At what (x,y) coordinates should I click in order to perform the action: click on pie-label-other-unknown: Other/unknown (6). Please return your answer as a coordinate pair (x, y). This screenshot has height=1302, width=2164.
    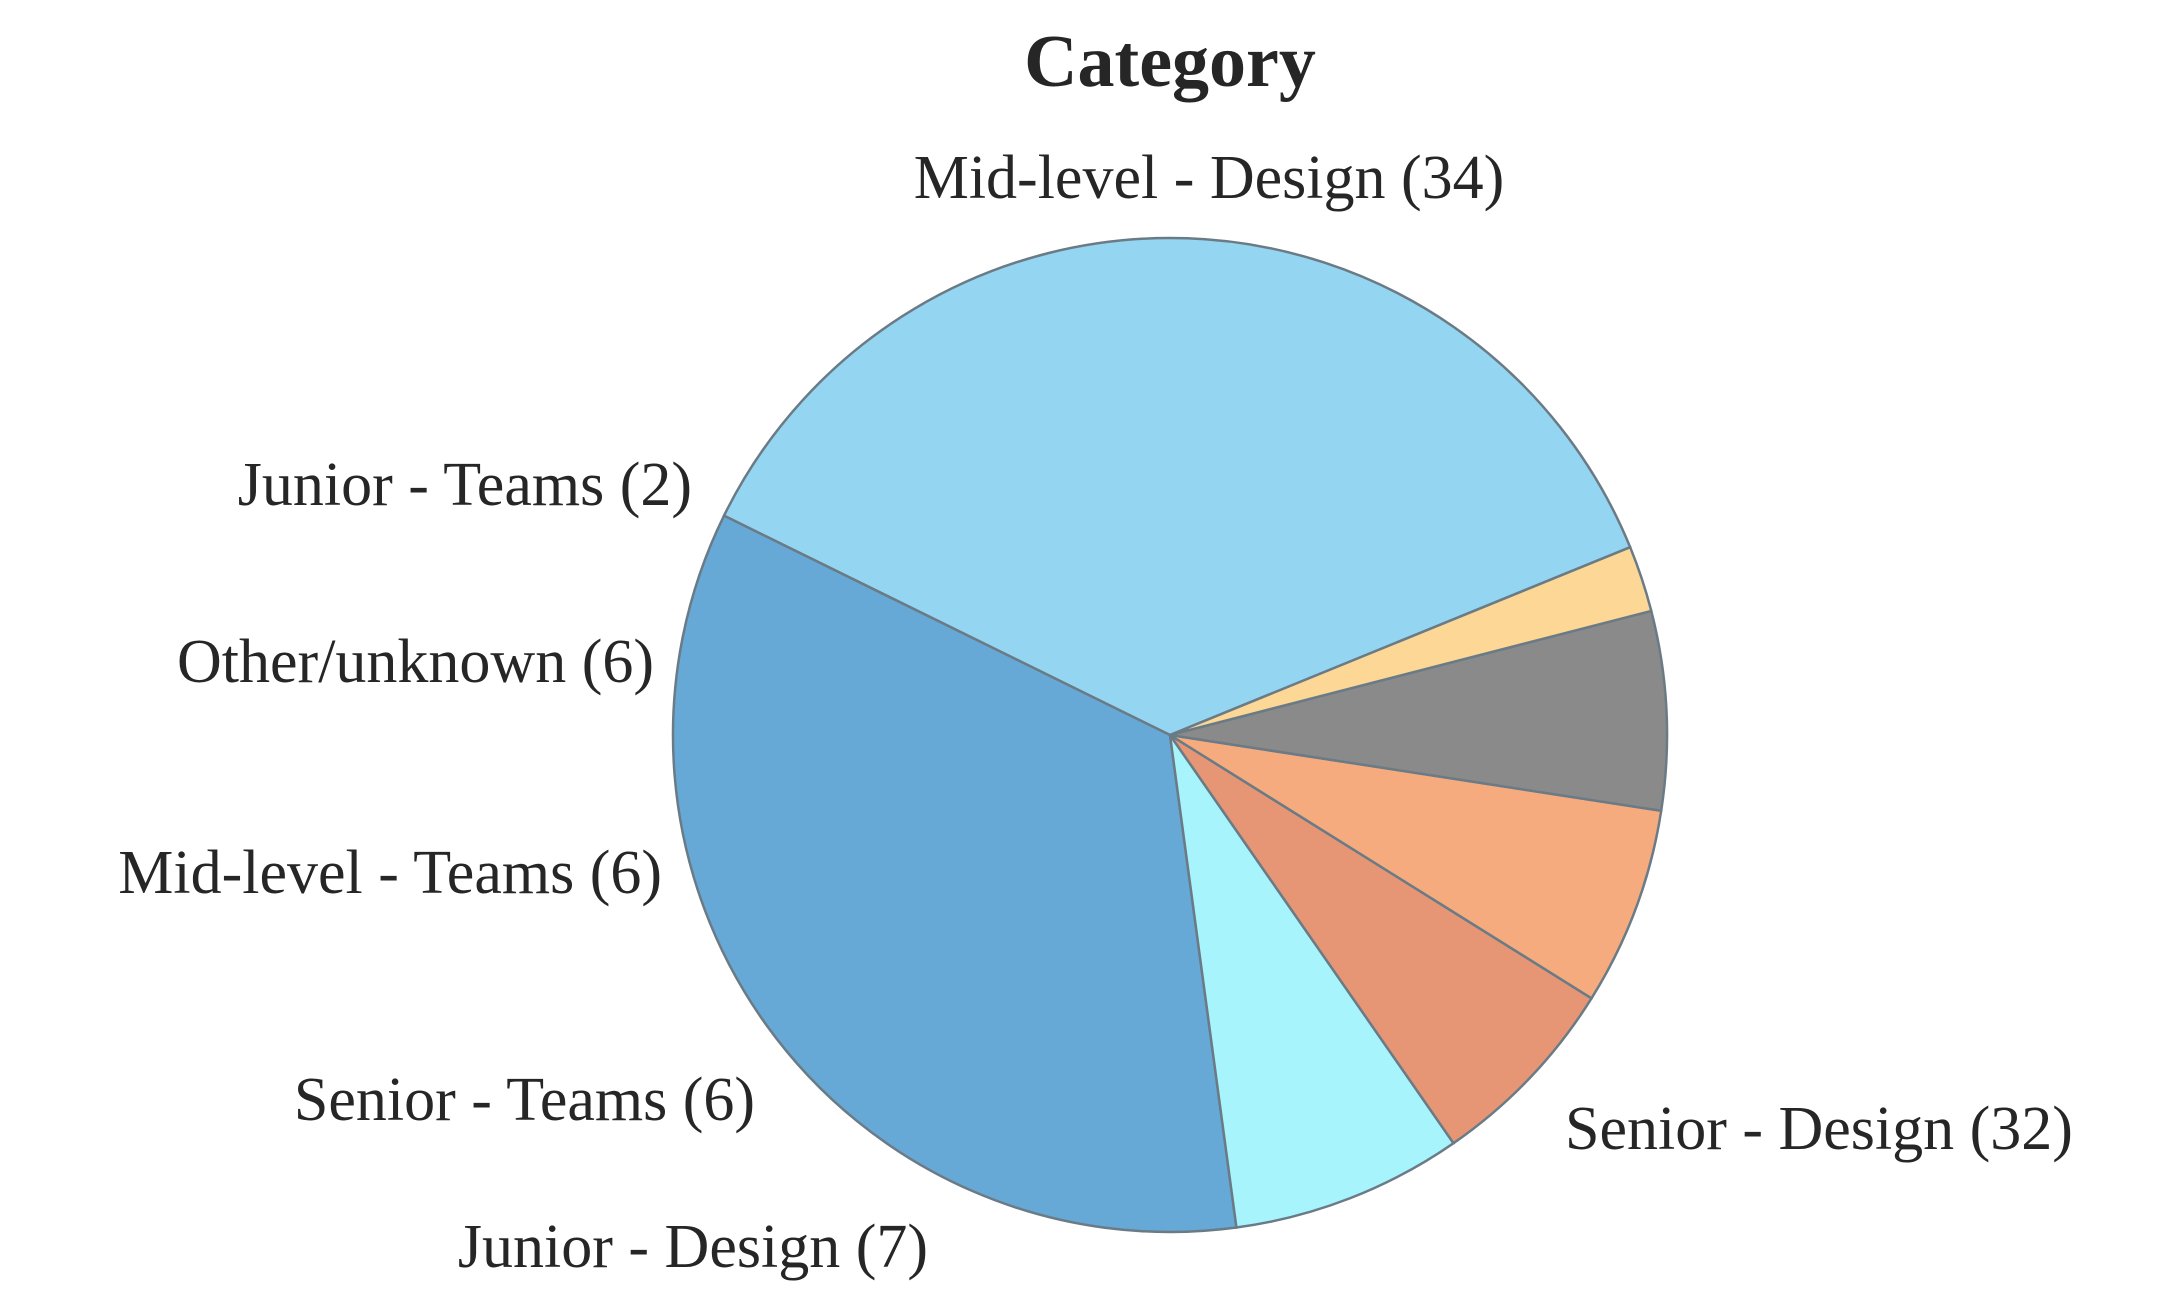
    Looking at the image, I should click on (415, 662).